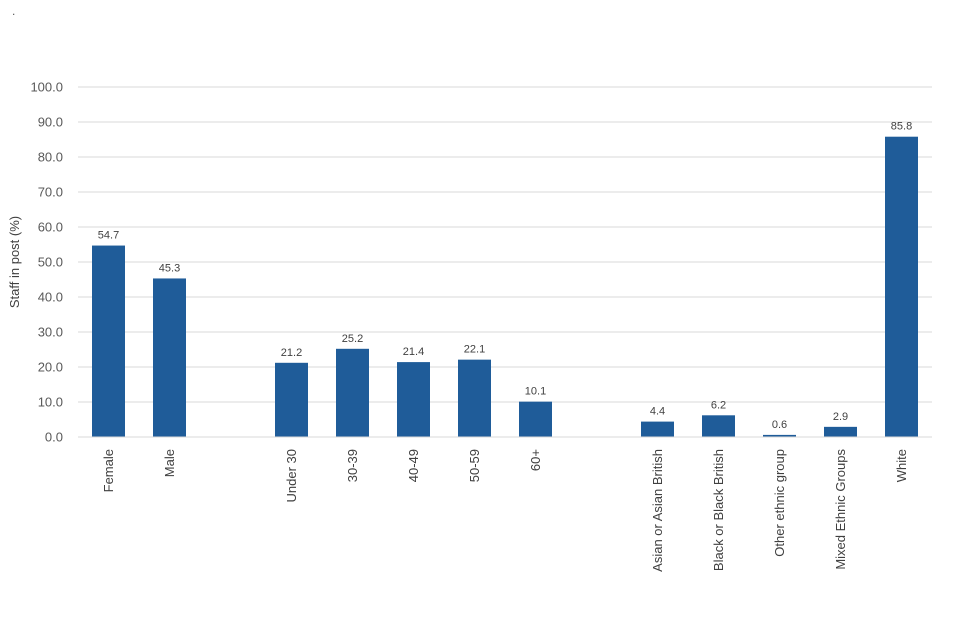  What do you see at coordinates (14, 11) in the screenshot?
I see `corner-mark: .` at bounding box center [14, 11].